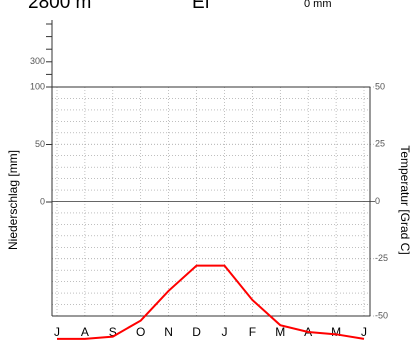 The height and width of the screenshot is (345, 416). I want to click on y2-tick-label: -50, so click(381, 315).